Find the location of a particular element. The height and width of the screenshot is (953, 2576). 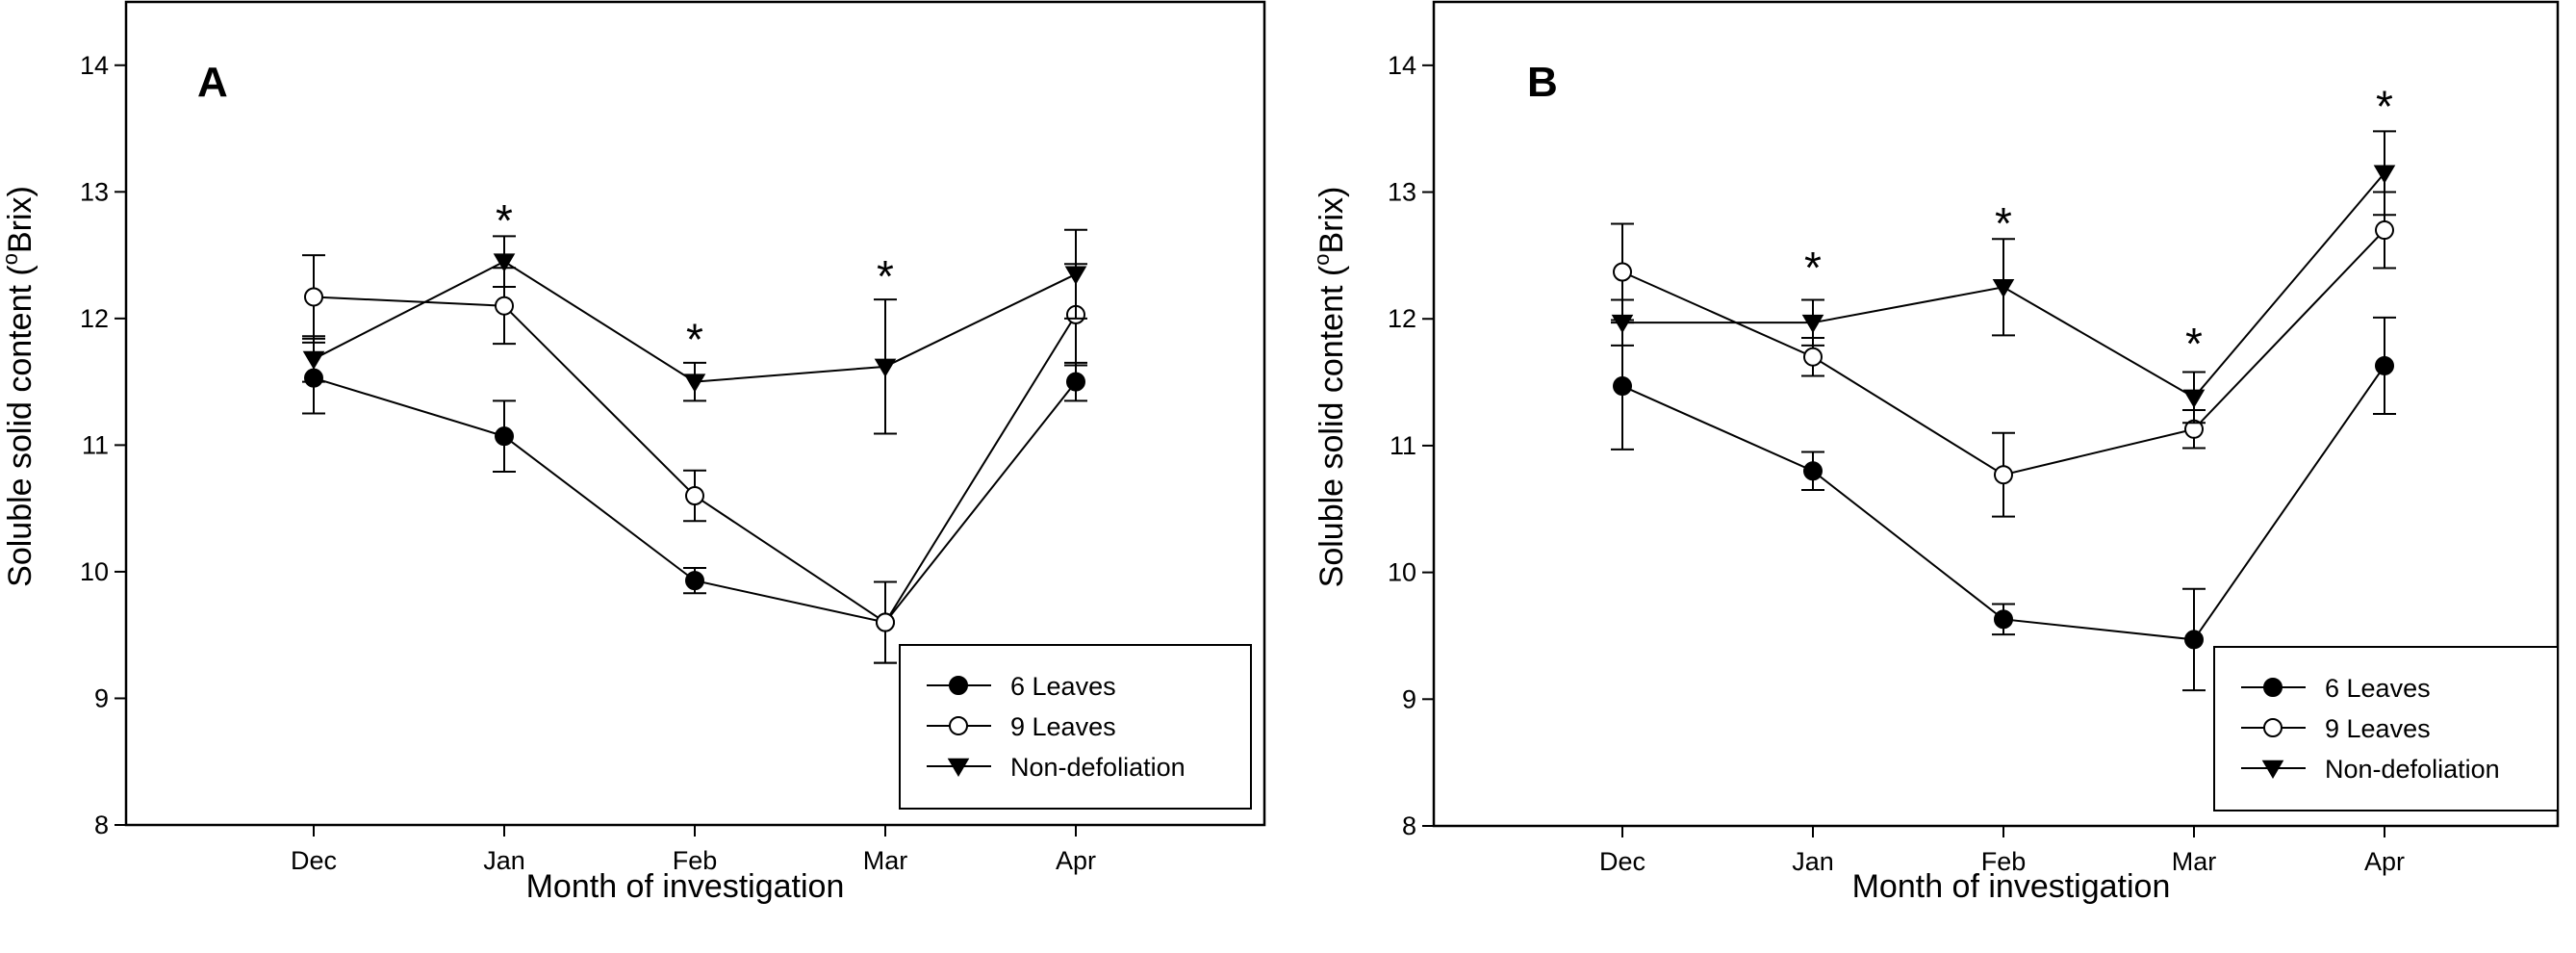

panel-letter: B is located at coordinates (1542, 82).